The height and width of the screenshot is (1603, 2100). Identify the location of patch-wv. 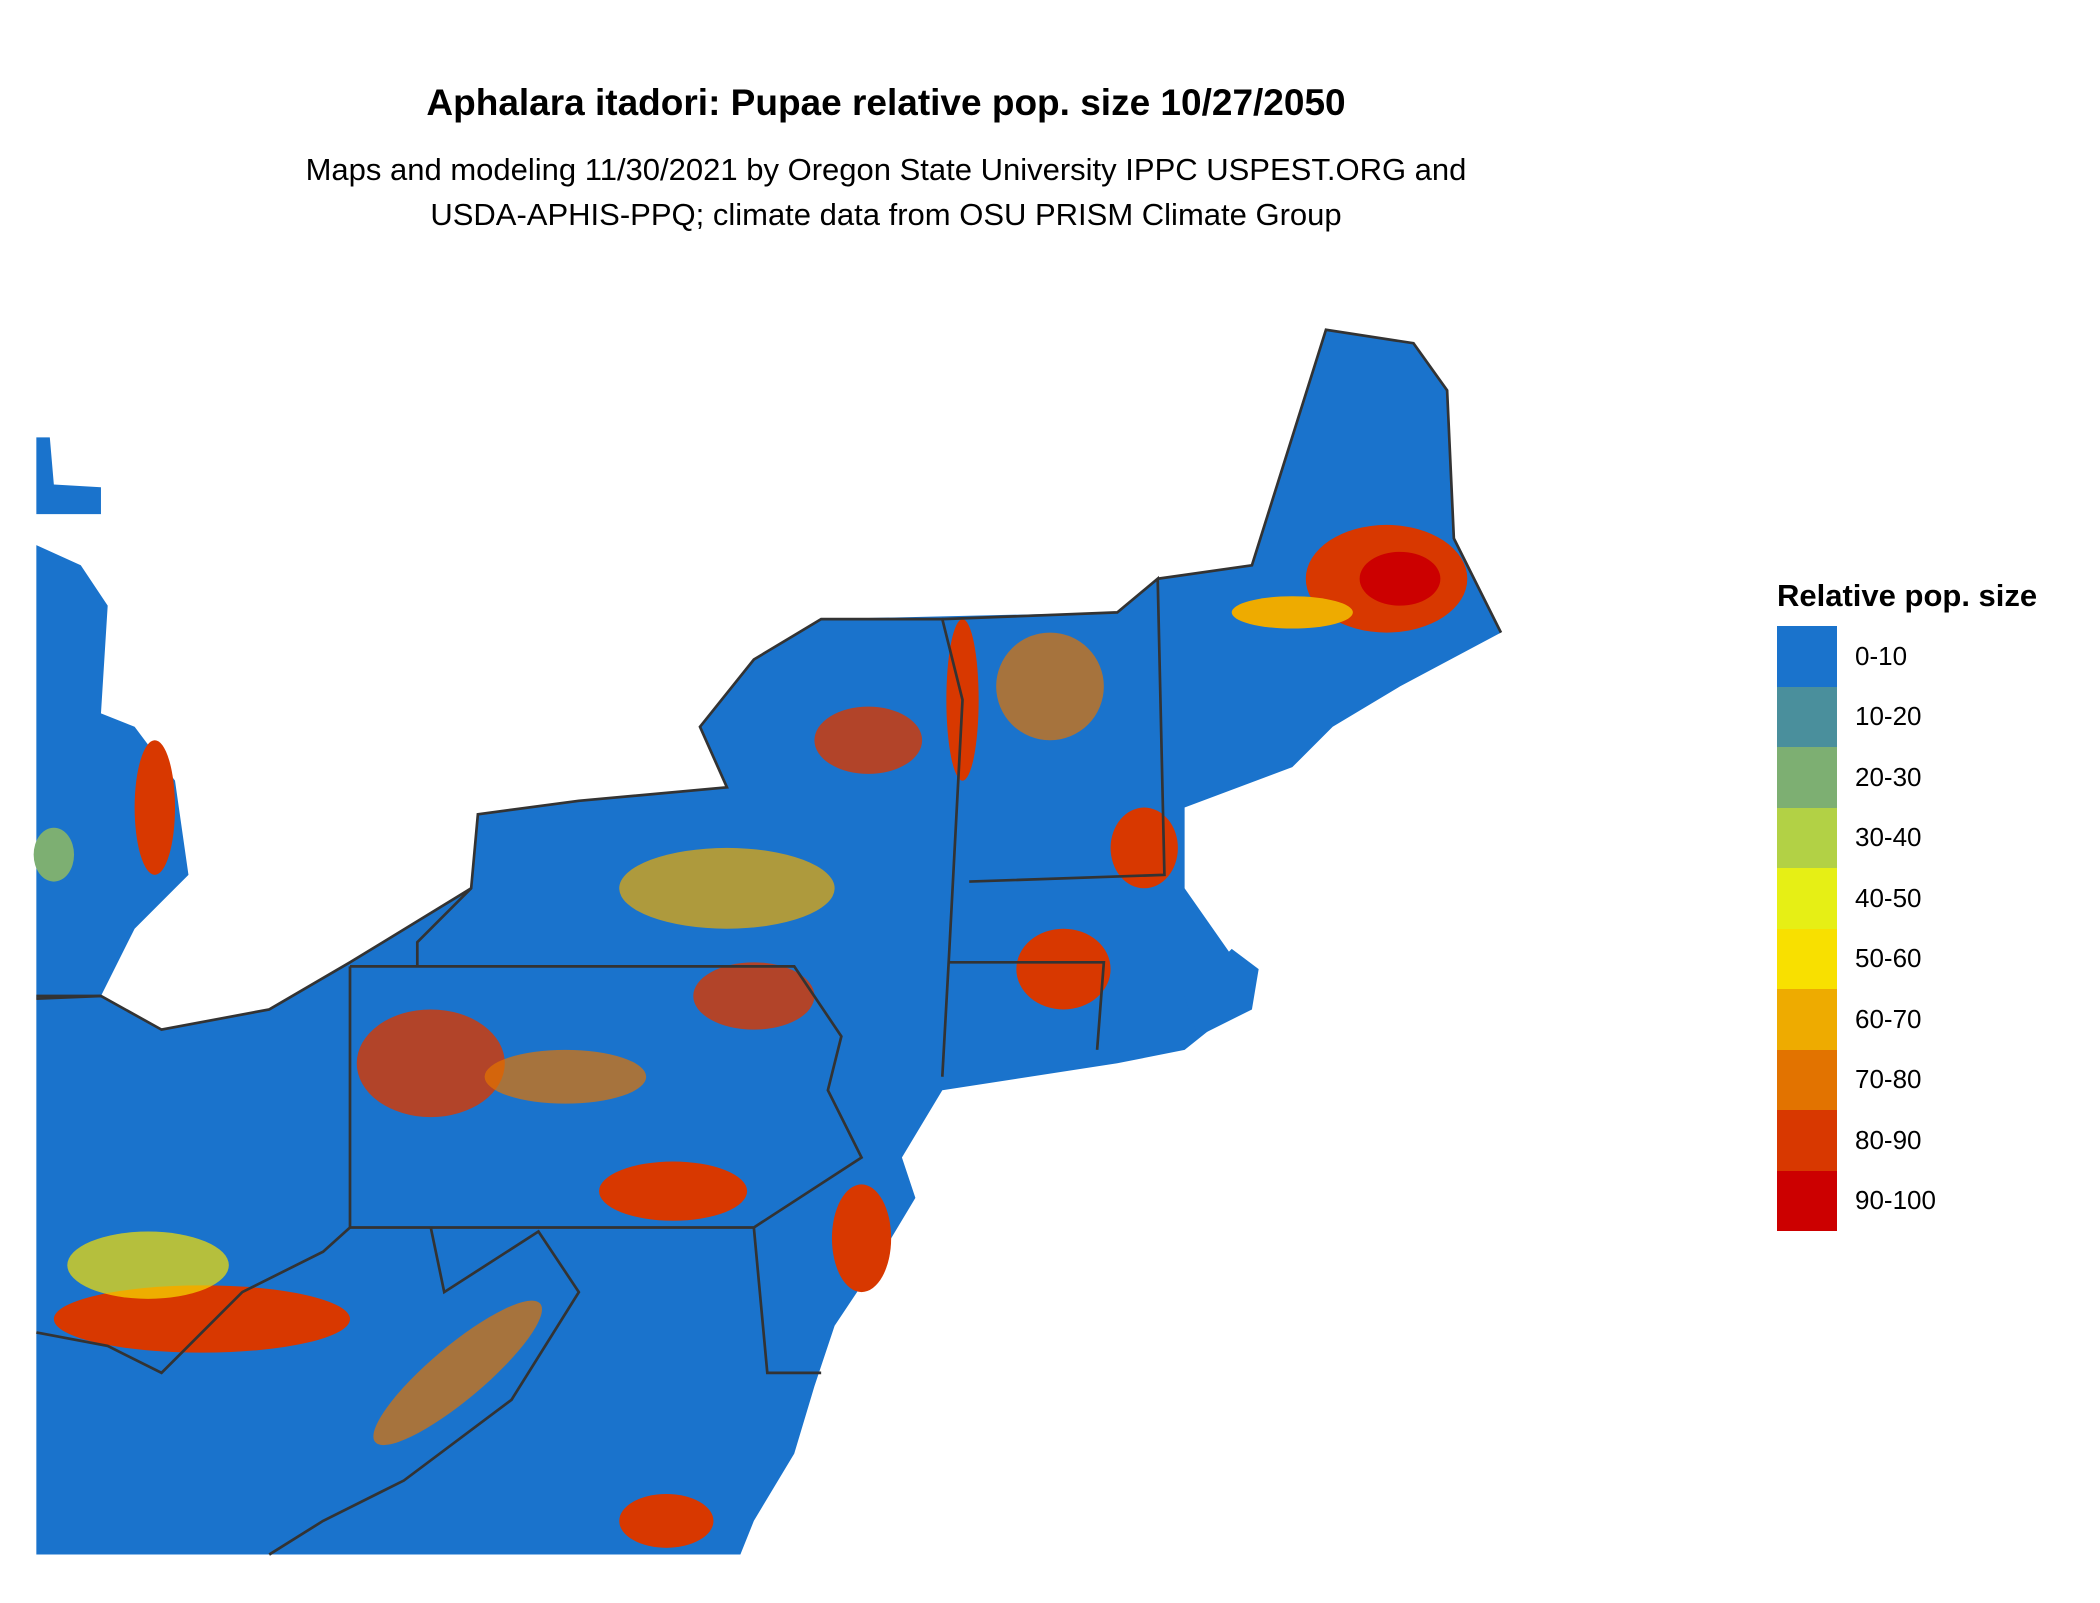
(457, 1373).